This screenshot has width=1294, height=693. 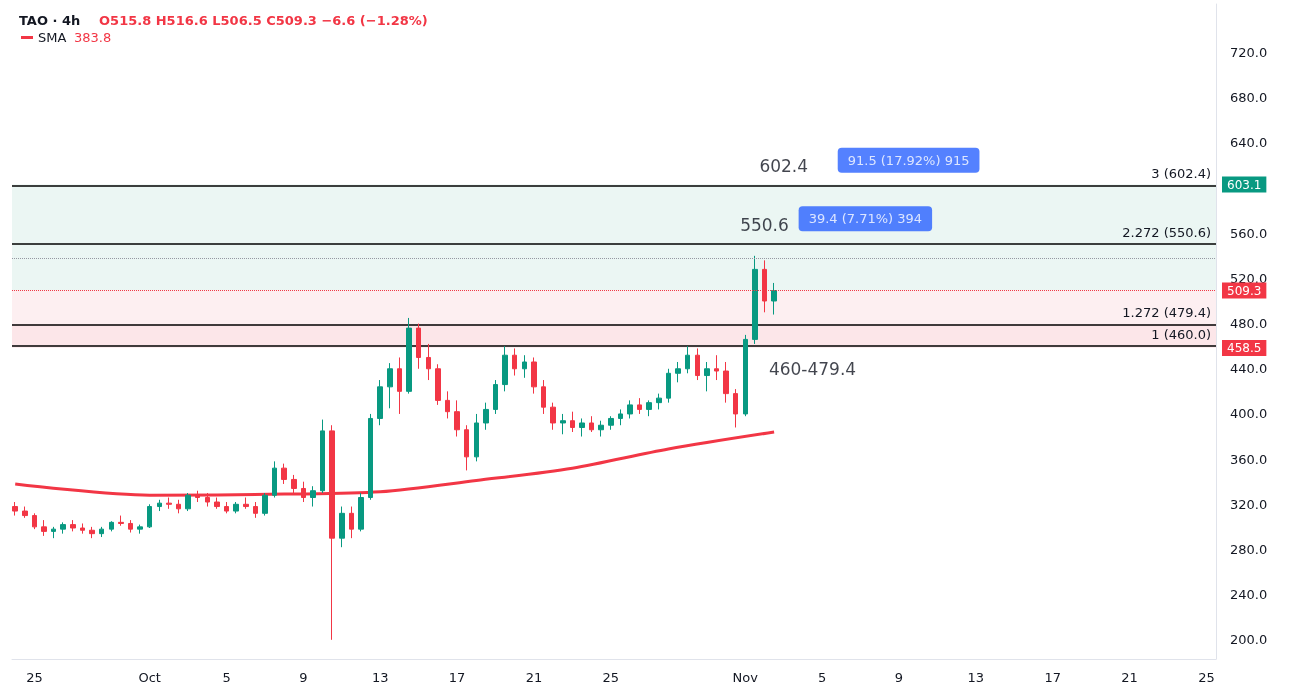 What do you see at coordinates (745, 677) in the screenshot?
I see `x-tick-label: Nov` at bounding box center [745, 677].